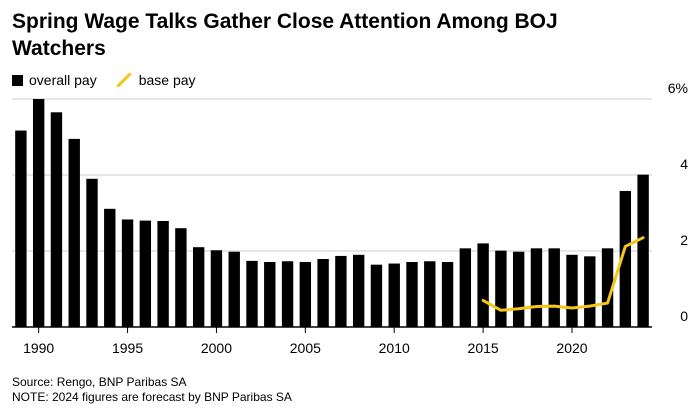  I want to click on legend-swatch-base, so click(123, 80).